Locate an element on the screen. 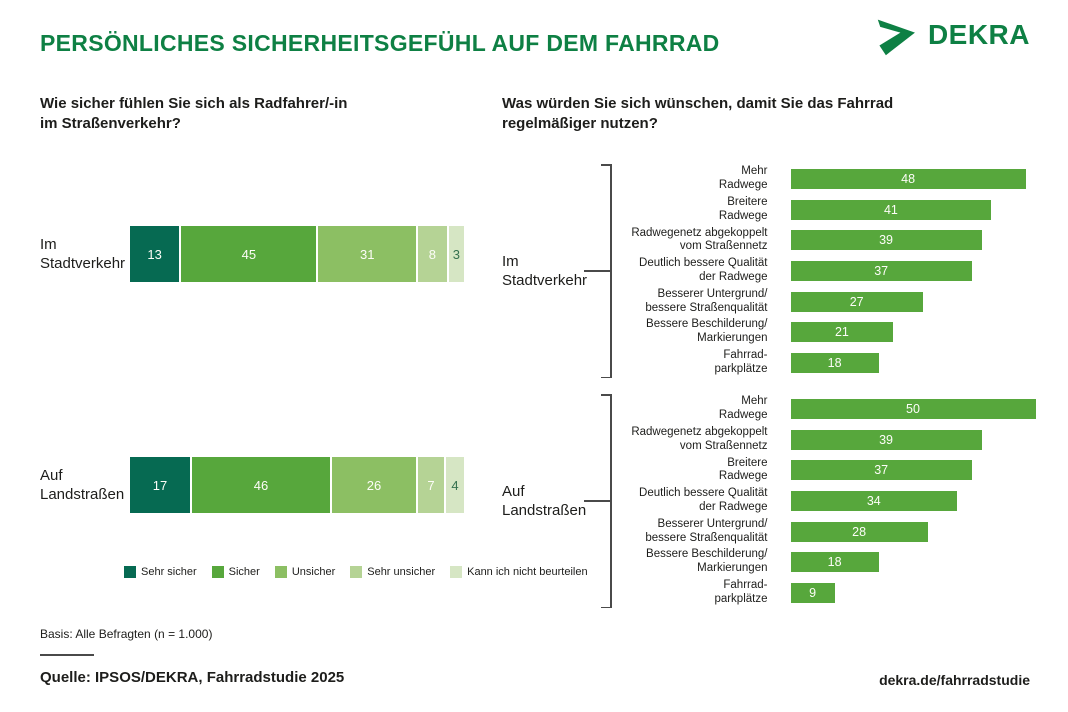  dekra-arrow-icon is located at coordinates (896, 37).